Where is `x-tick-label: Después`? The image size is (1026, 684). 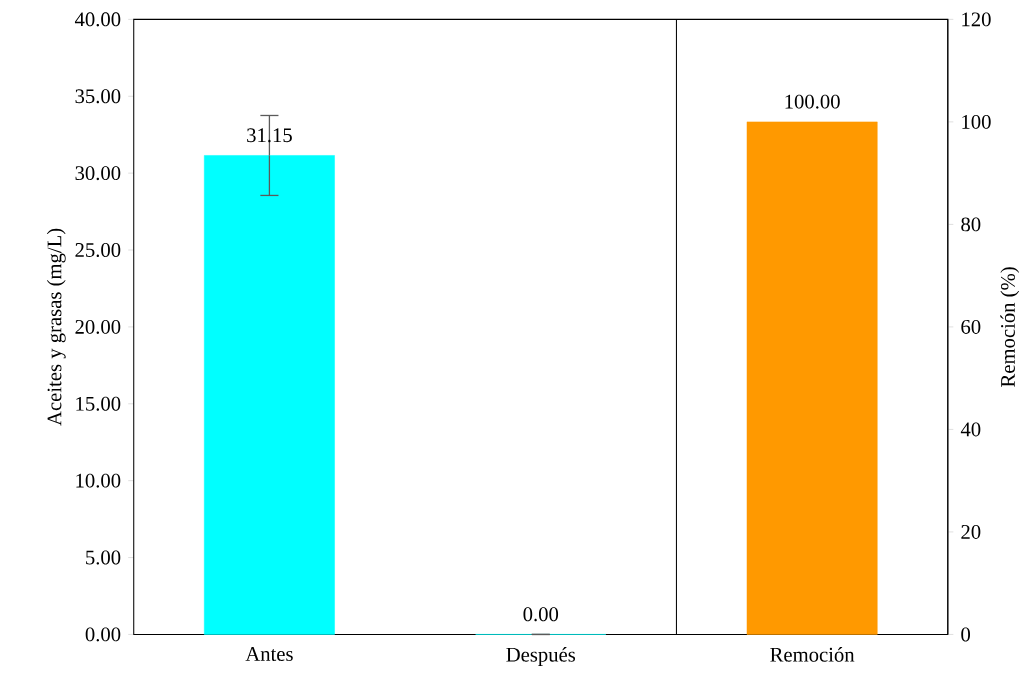
x-tick-label: Después is located at coordinates (541, 656).